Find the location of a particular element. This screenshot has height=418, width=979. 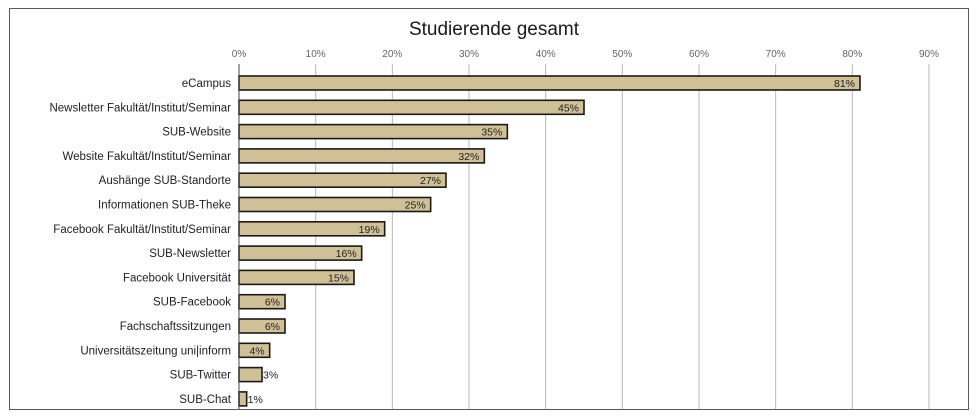

category-label: SUB-Website is located at coordinates (196, 133).